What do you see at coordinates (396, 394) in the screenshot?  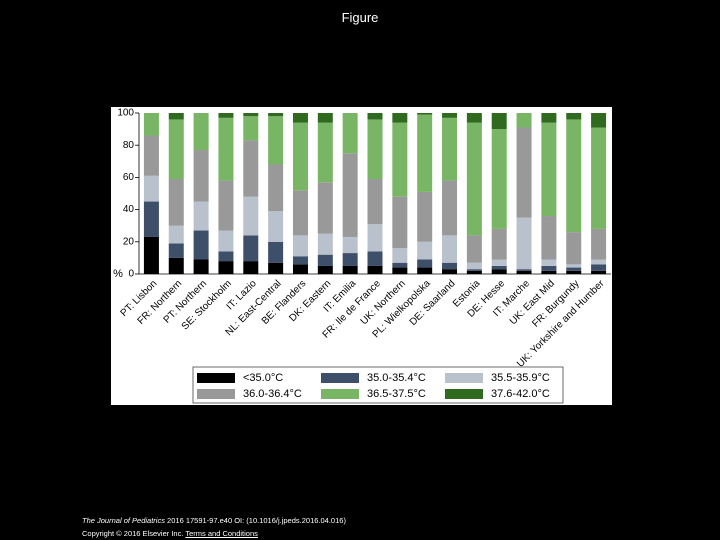 I see `legend-label: 36.5-37.5°C` at bounding box center [396, 394].